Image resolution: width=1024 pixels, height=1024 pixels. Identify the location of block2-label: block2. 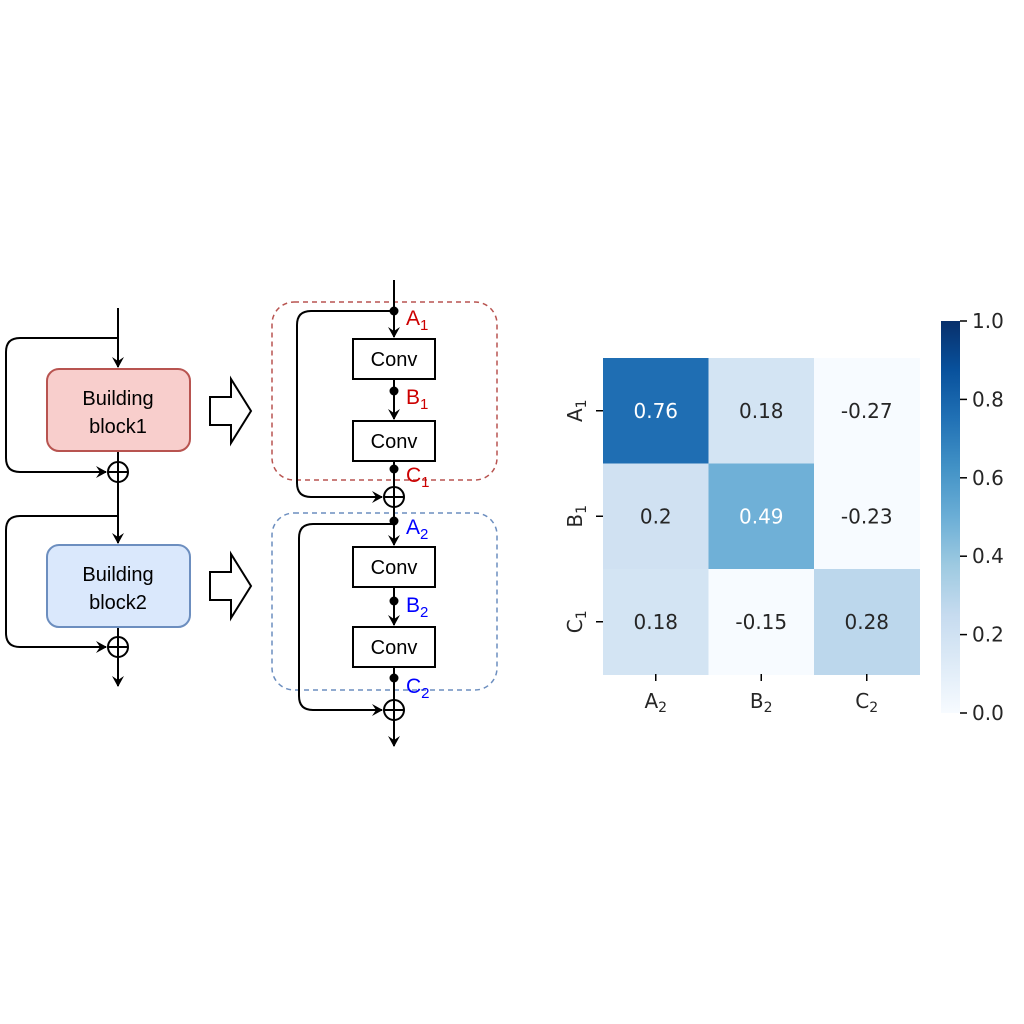
(118, 603).